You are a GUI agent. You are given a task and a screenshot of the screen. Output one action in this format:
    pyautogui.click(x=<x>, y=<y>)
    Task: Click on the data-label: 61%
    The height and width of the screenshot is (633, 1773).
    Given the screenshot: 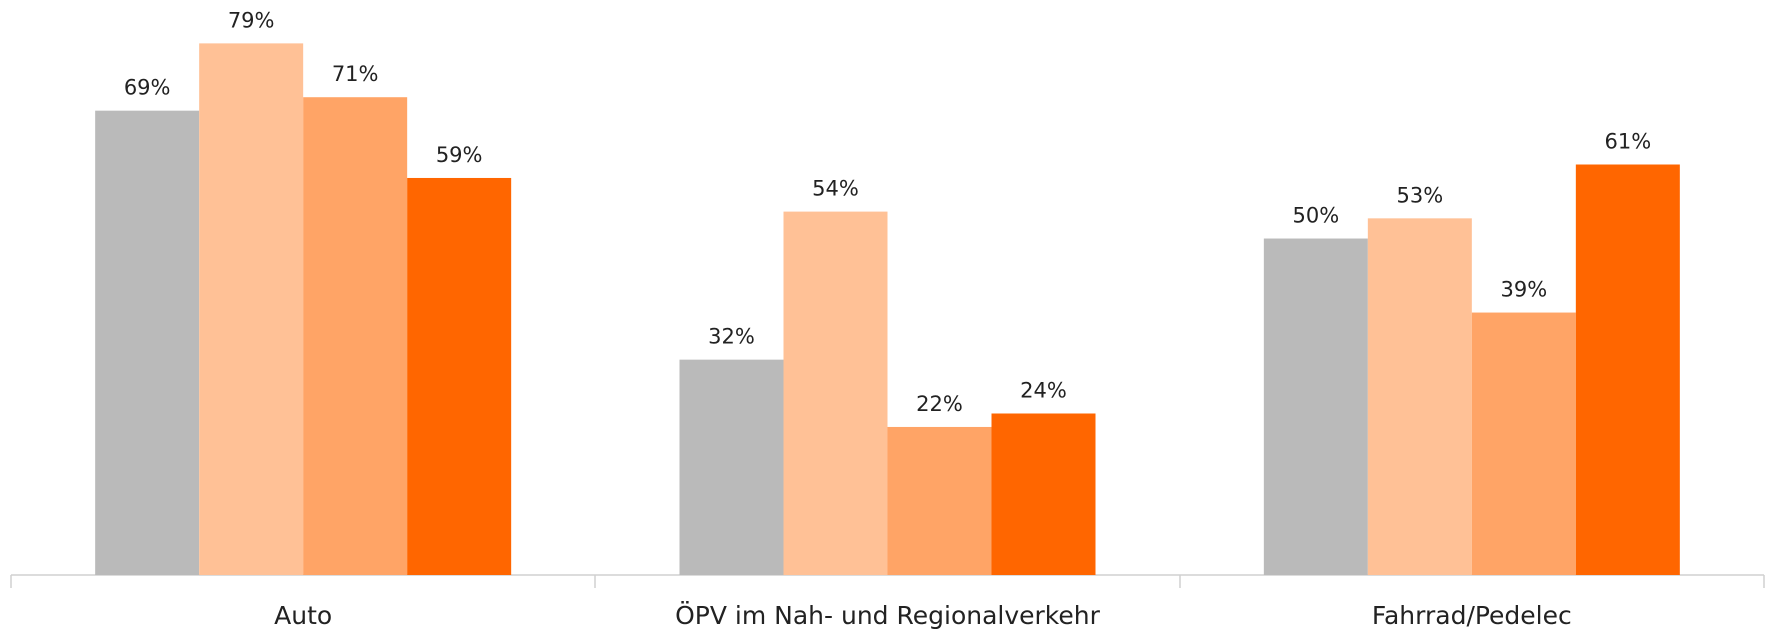 What is the action you would take?
    pyautogui.click(x=1627, y=142)
    